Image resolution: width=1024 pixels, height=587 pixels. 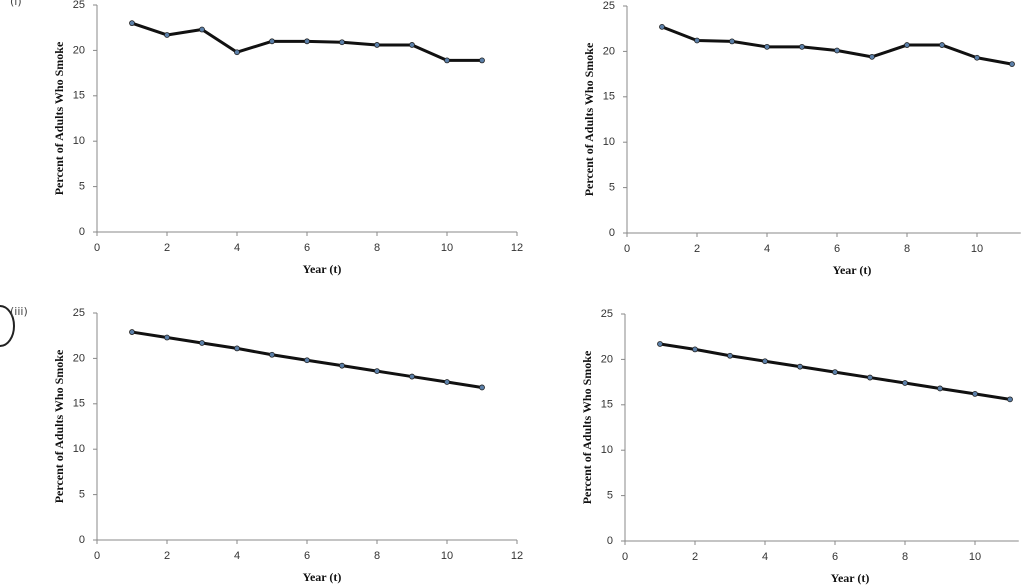 What do you see at coordinates (19, 311) in the screenshot?
I see `panel-label: (iii)` at bounding box center [19, 311].